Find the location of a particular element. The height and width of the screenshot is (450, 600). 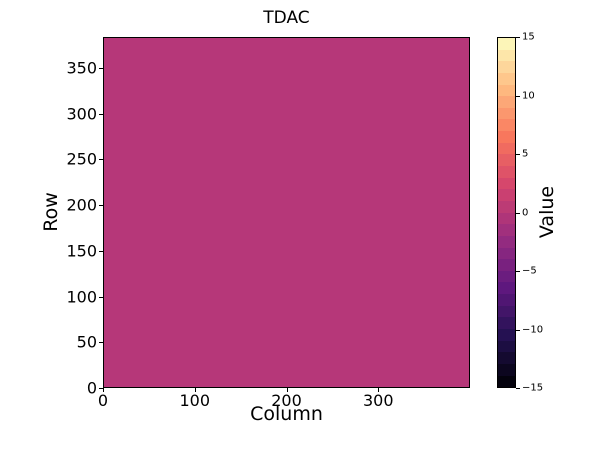

colorbar-tick-label: 10 is located at coordinates (528, 95).